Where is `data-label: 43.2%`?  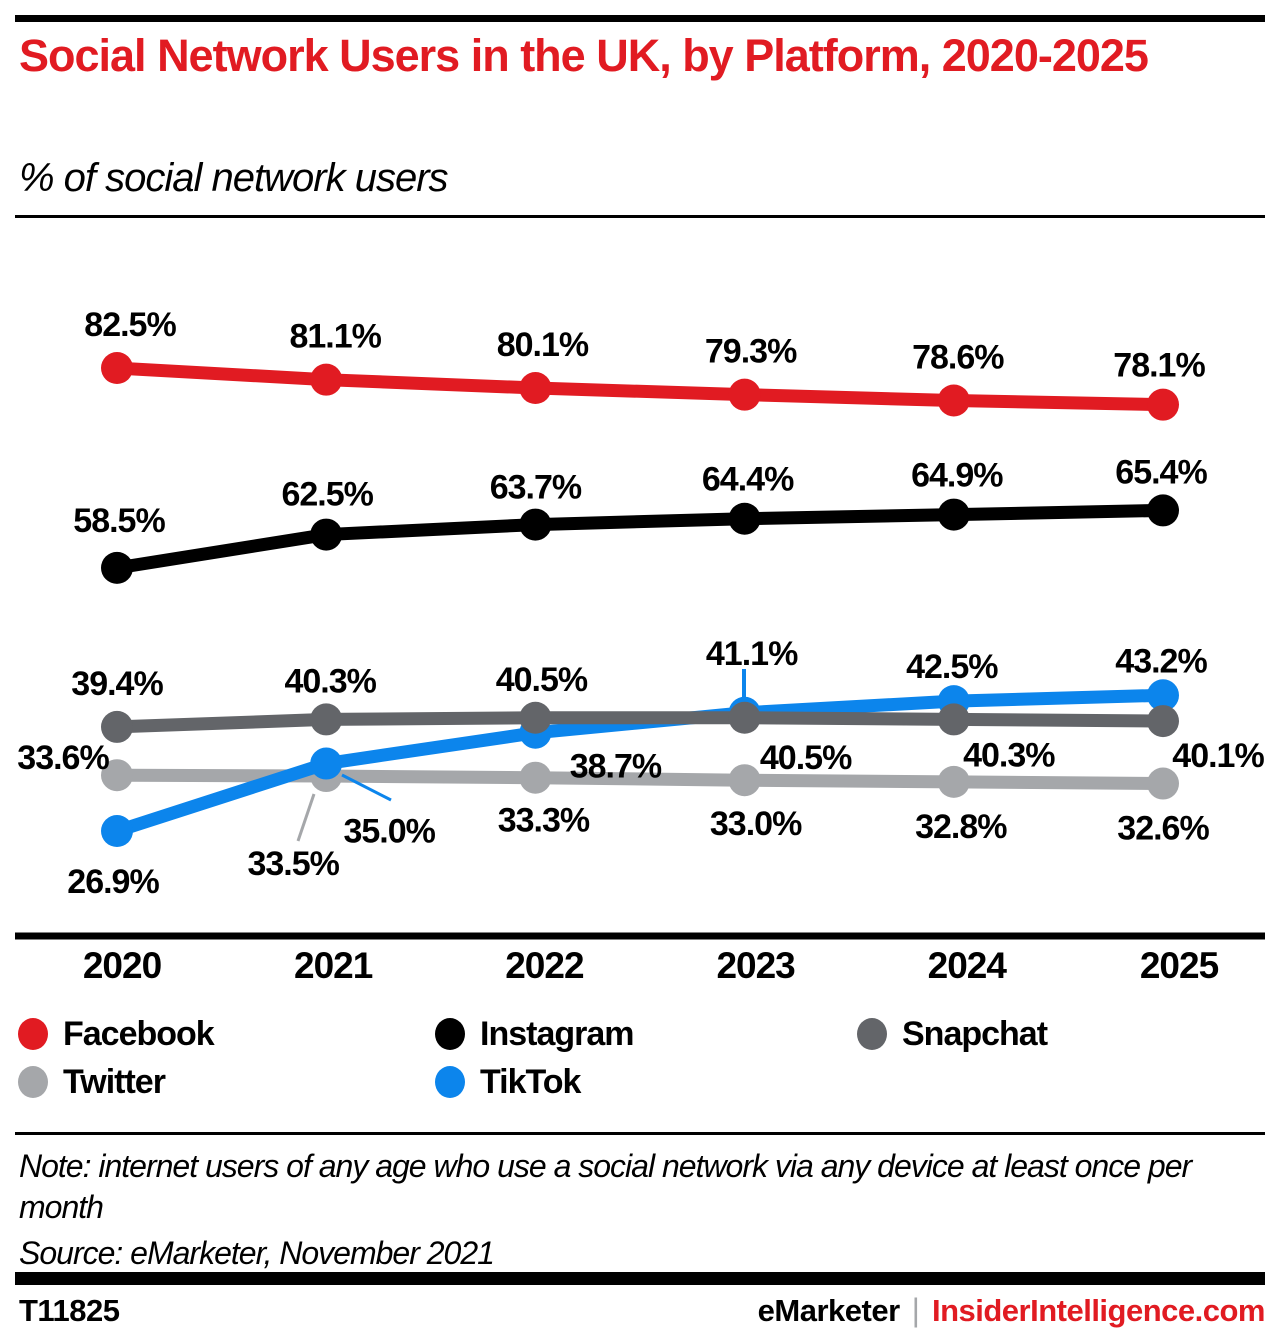
data-label: 43.2% is located at coordinates (1161, 661).